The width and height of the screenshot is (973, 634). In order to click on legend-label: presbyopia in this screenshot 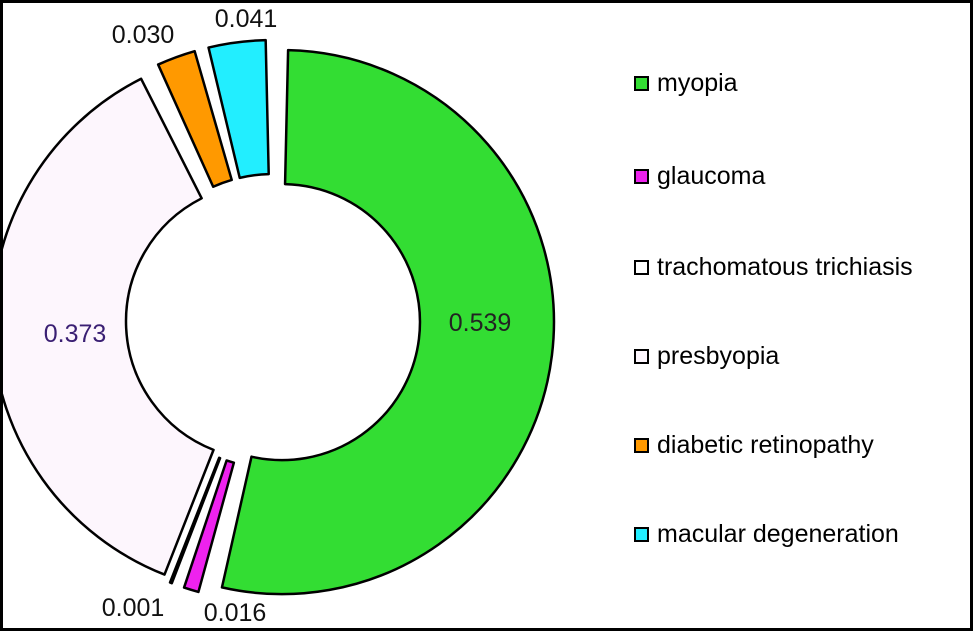, I will do `click(718, 355)`.